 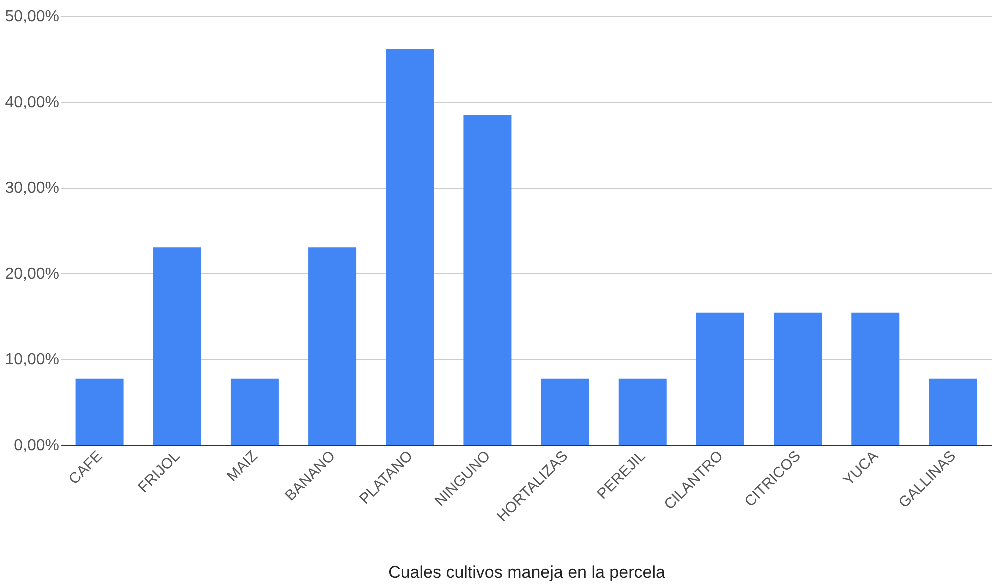 What do you see at coordinates (37, 446) in the screenshot?
I see `y-tick-label: 0,00%` at bounding box center [37, 446].